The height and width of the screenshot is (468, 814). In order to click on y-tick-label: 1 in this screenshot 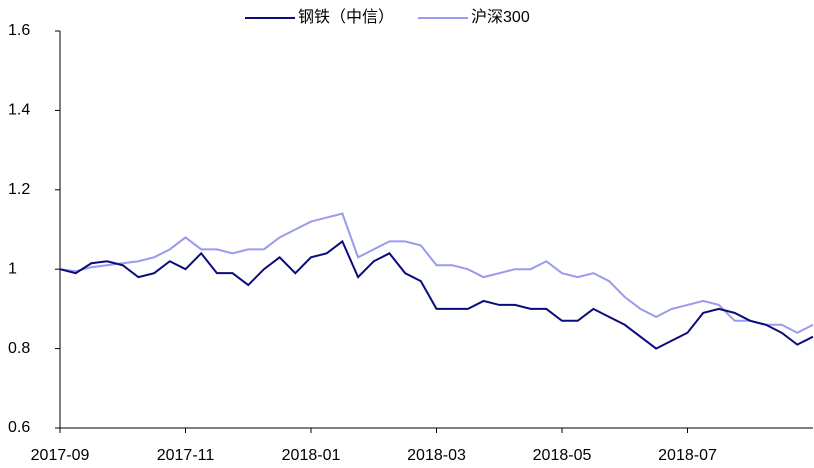, I will do `click(12, 268)`.